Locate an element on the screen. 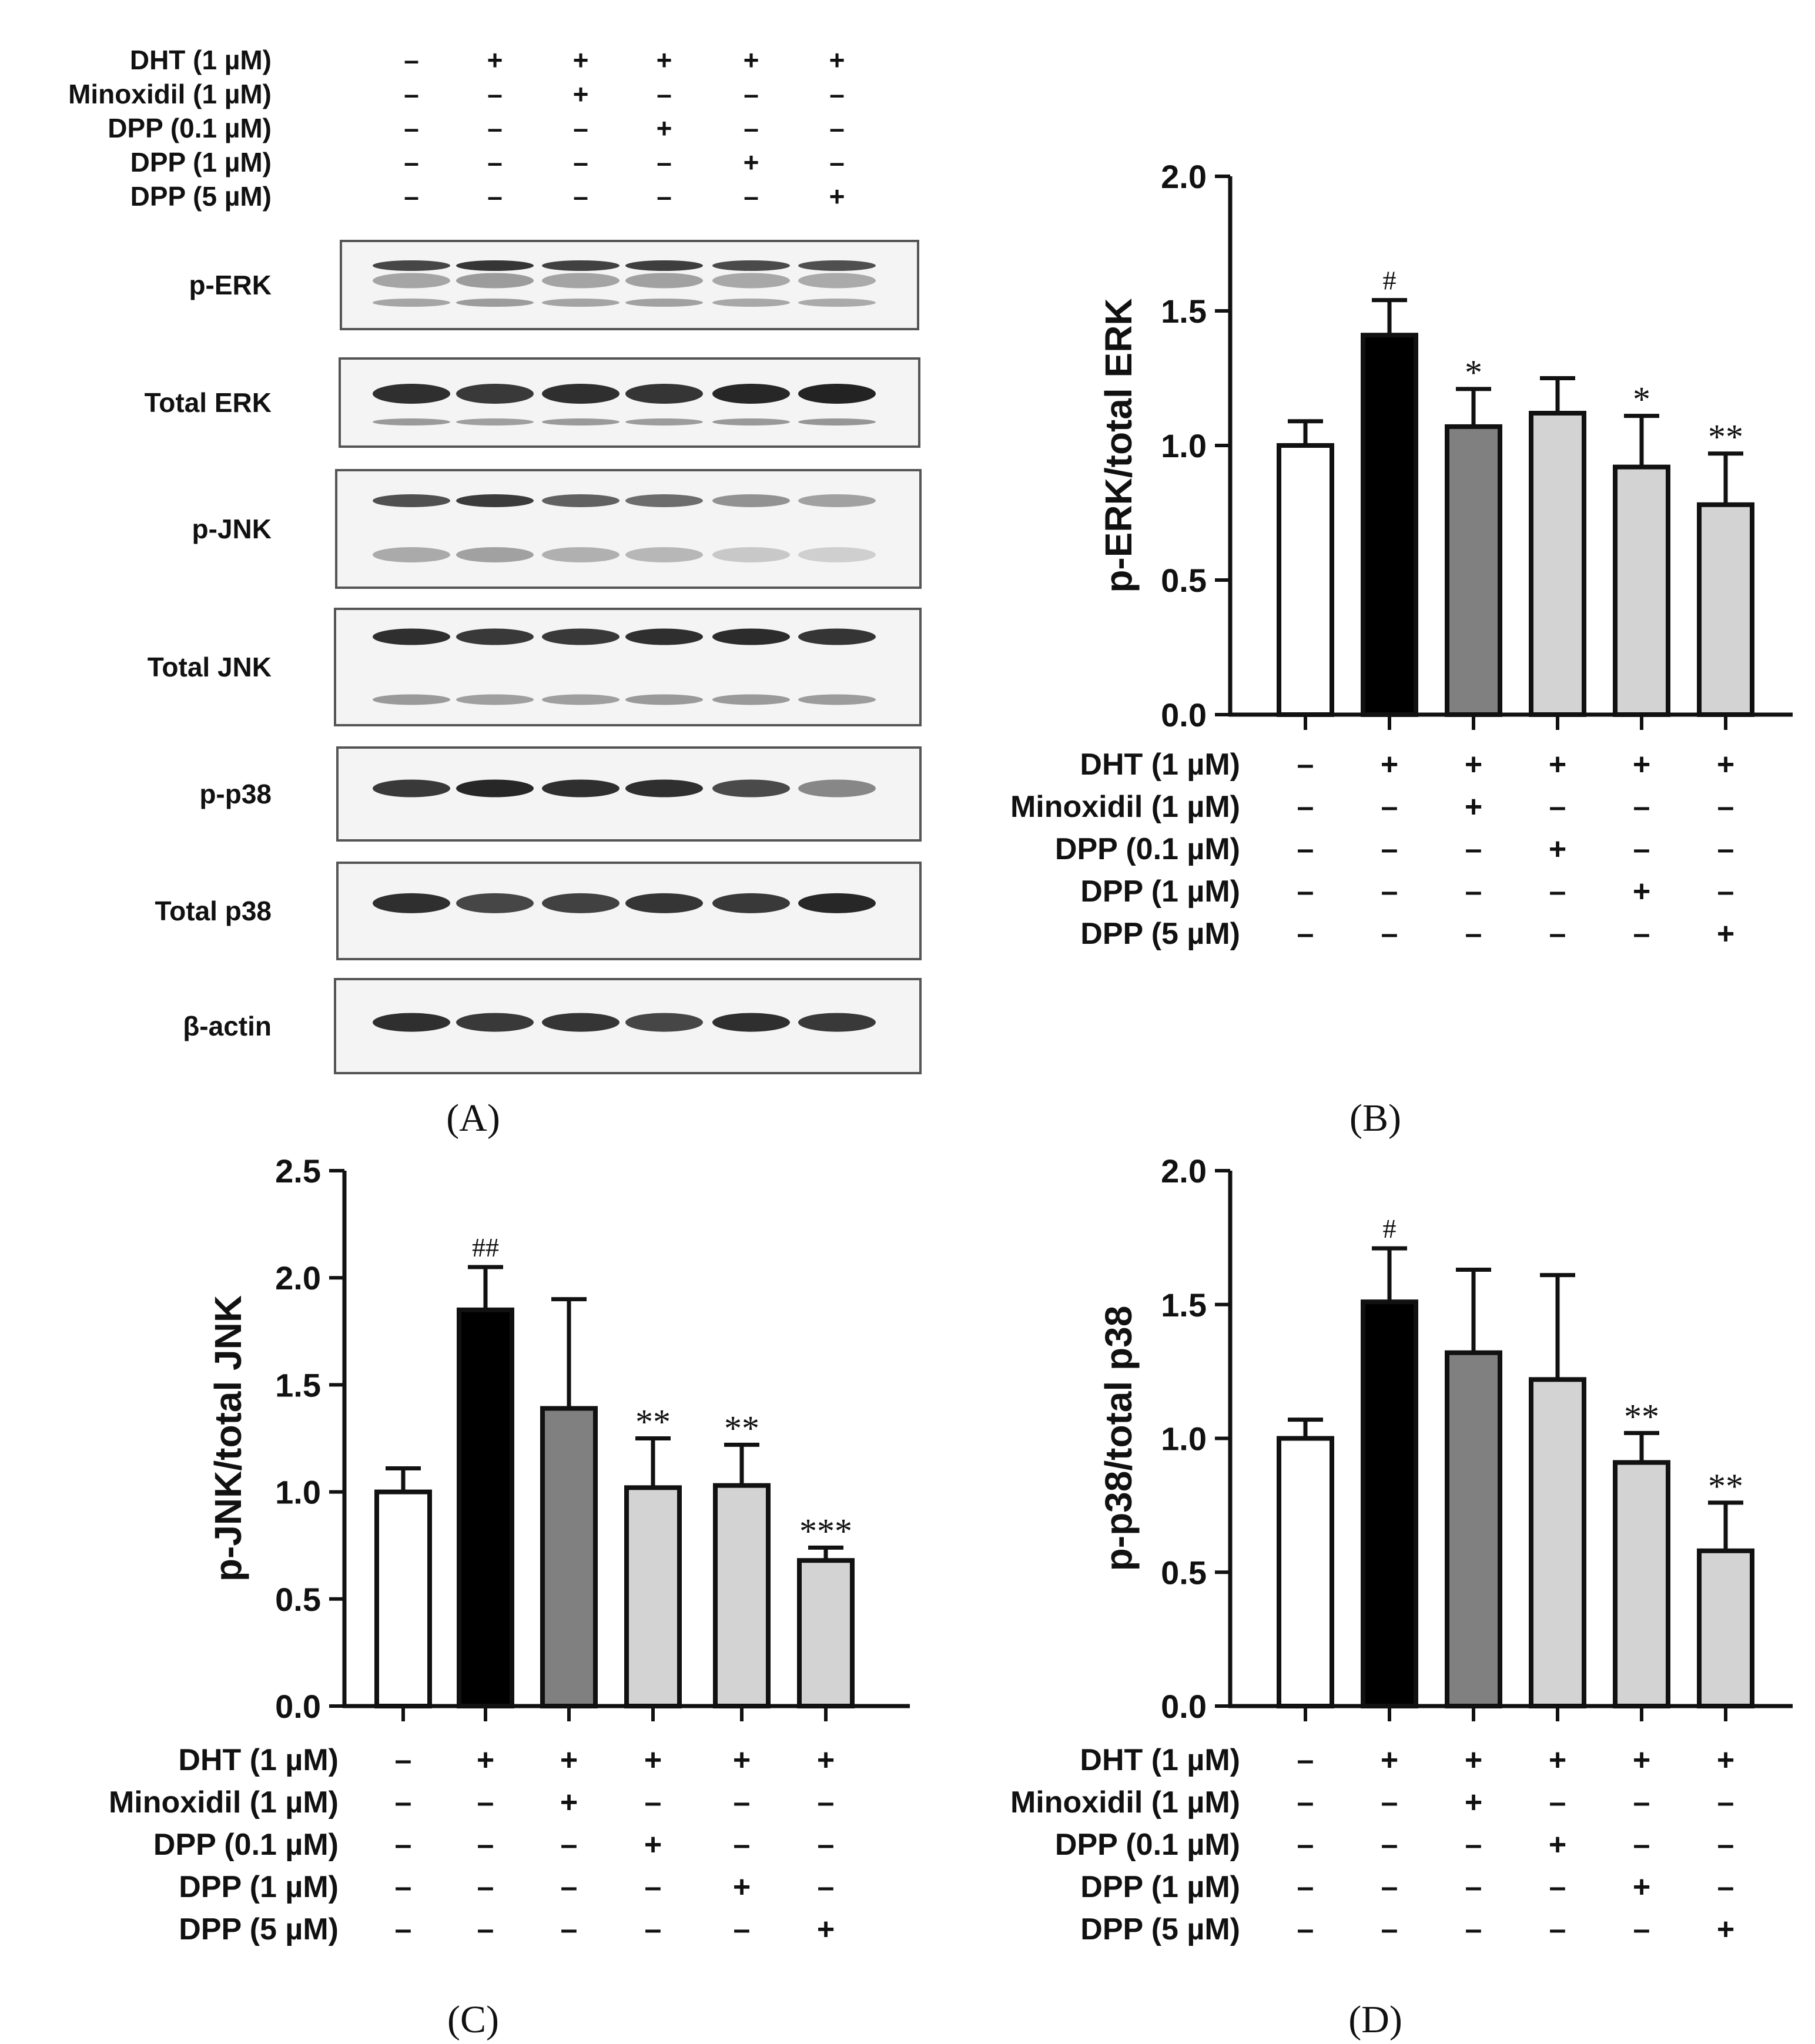 The image size is (1815, 2044). significance-label: ## is located at coordinates (485, 1247).